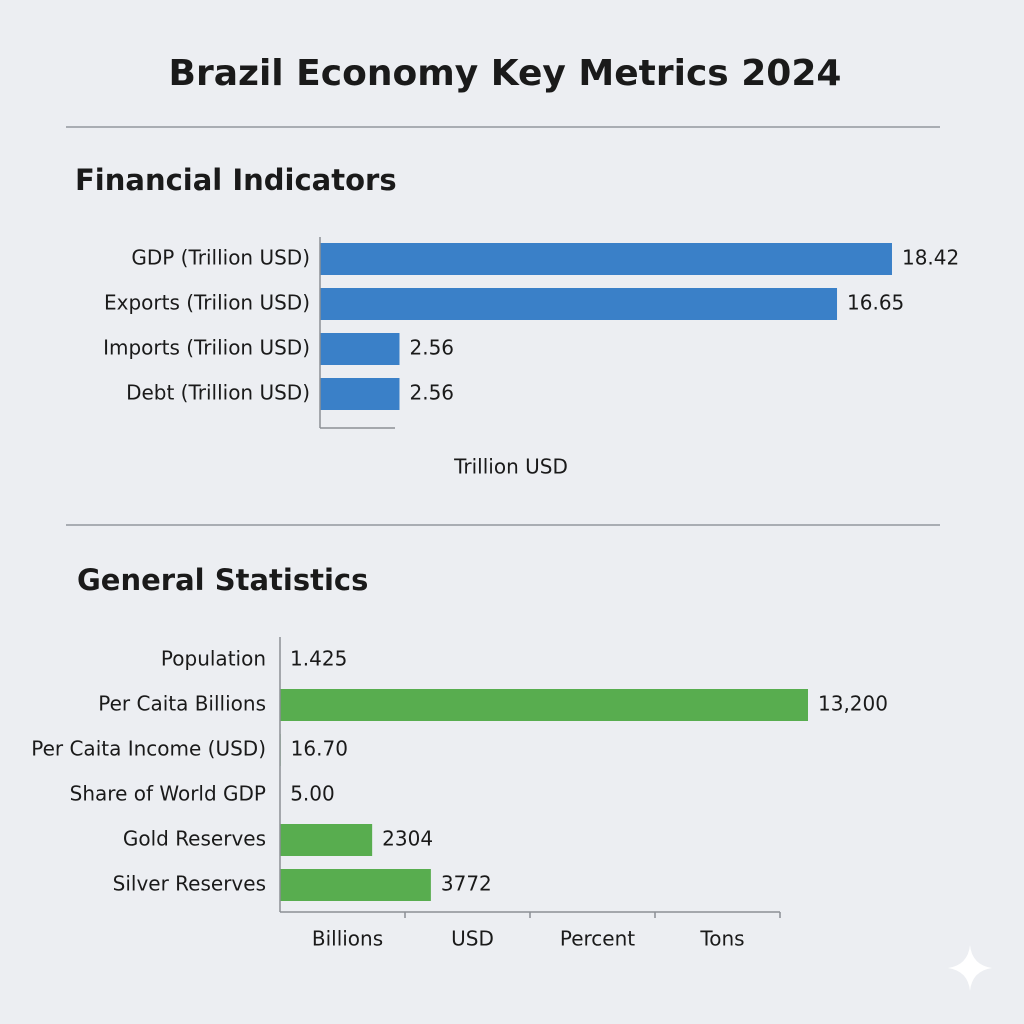  Describe the element at coordinates (207, 303) in the screenshot. I see `category-label: Exports (Trilion USD)` at that location.